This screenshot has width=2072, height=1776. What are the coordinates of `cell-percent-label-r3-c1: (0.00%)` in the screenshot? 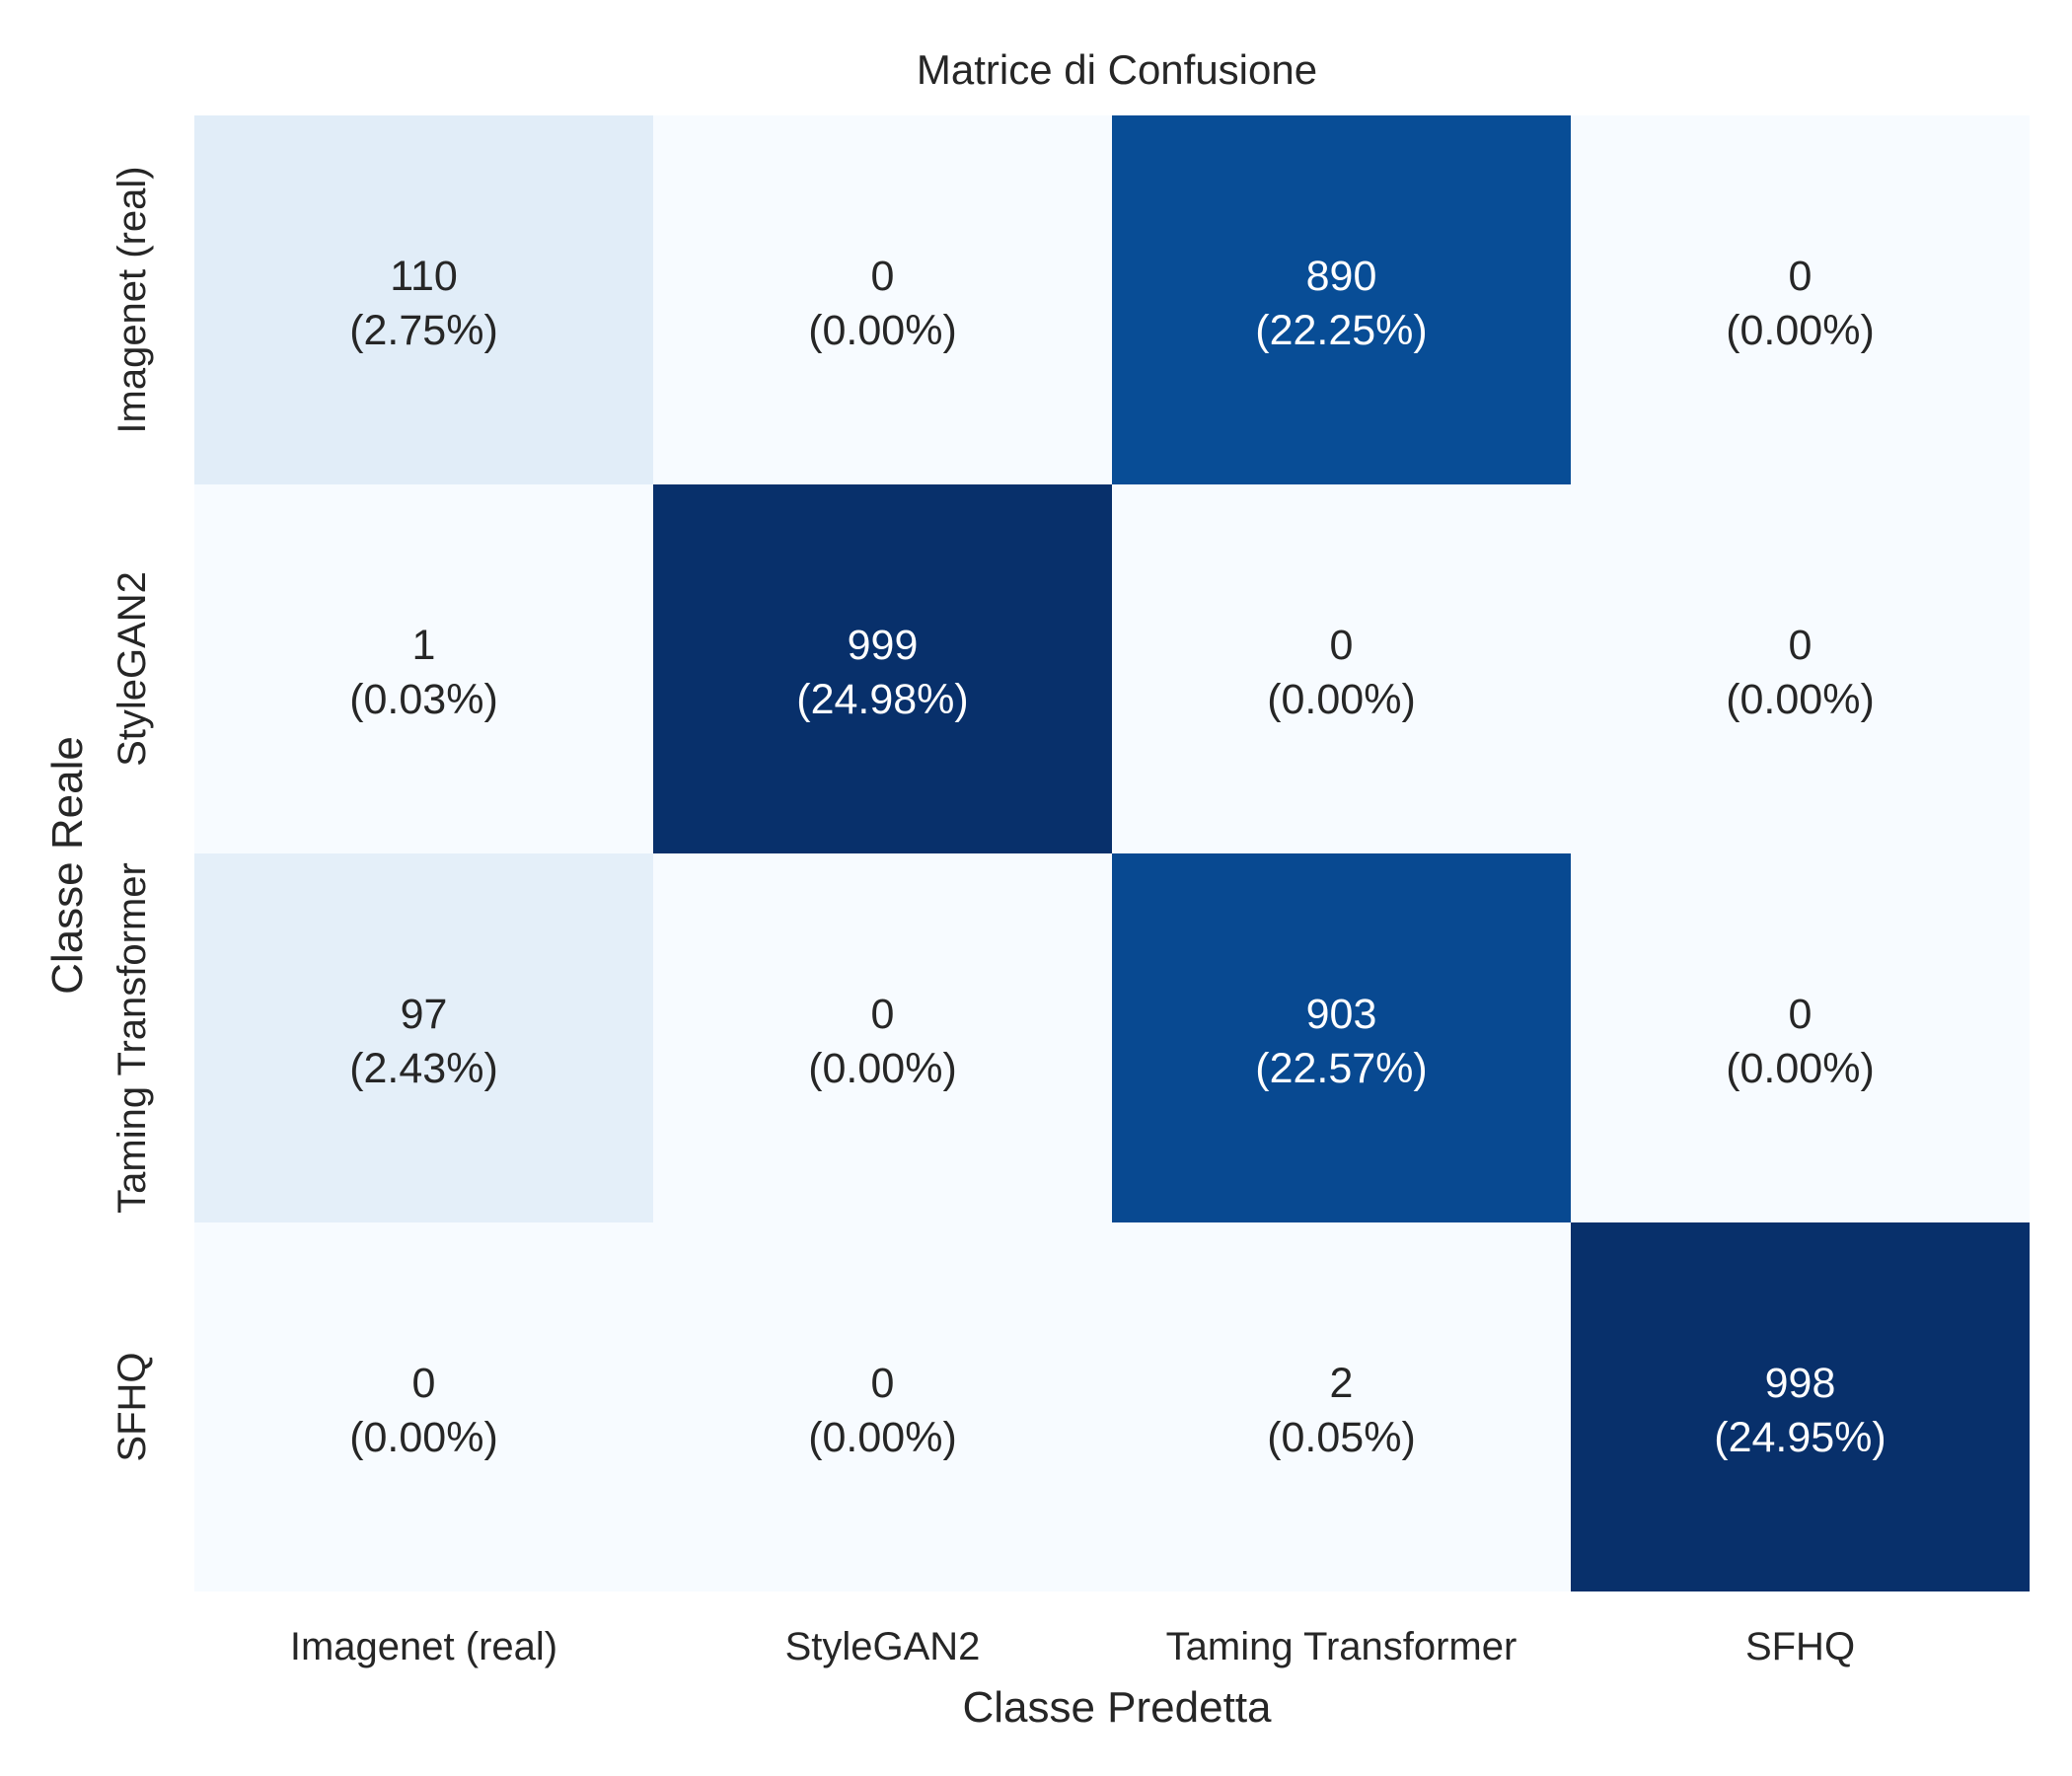 It's located at (883, 1438).